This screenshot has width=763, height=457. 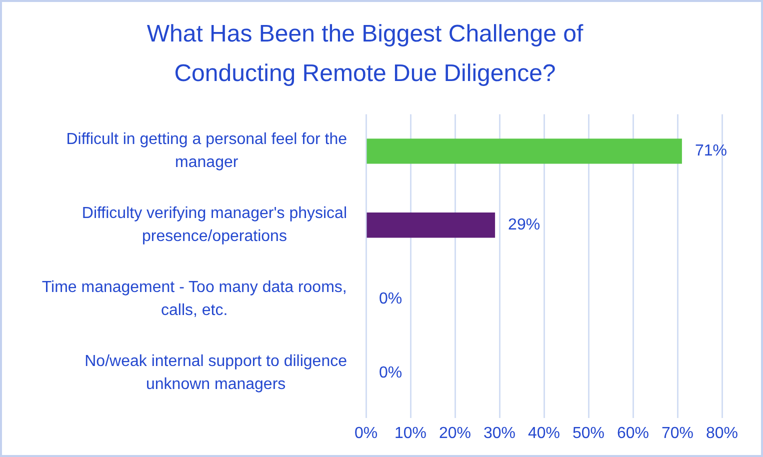 What do you see at coordinates (455, 433) in the screenshot?
I see `x-tick-label: 20%` at bounding box center [455, 433].